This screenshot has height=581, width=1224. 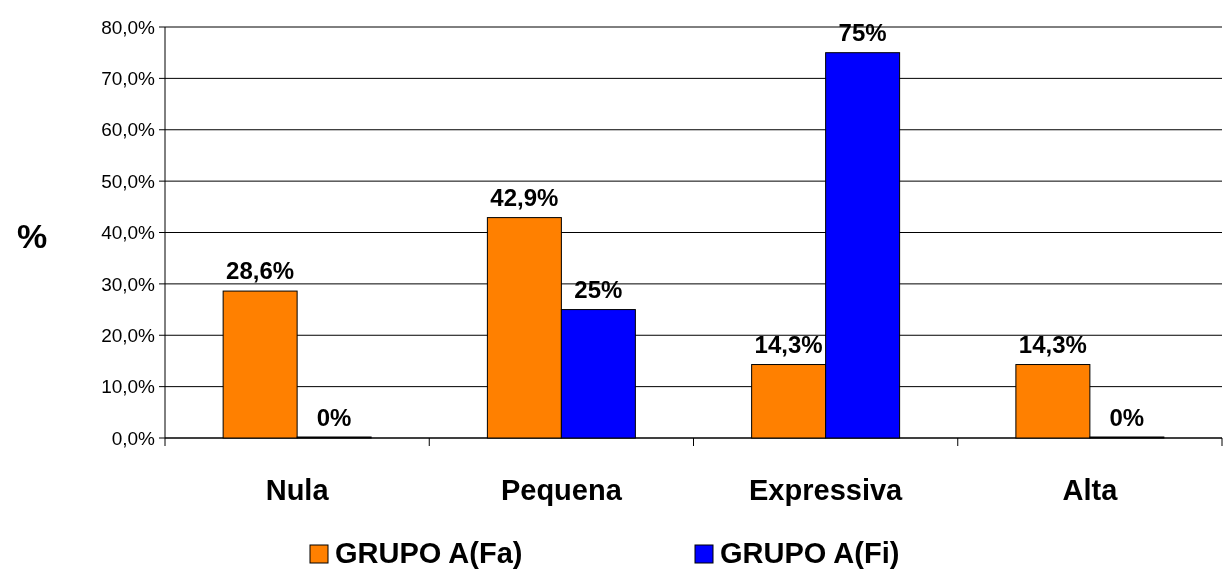 What do you see at coordinates (1090, 490) in the screenshot?
I see `x-tick-label: Alta` at bounding box center [1090, 490].